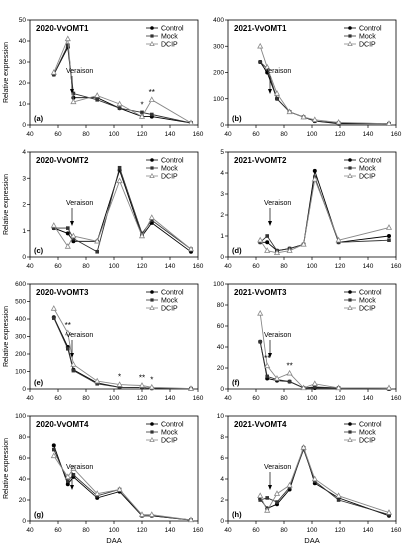  What do you see at coordinates (58, 266) in the screenshot?
I see `x-tick-label: 60` at bounding box center [58, 266].